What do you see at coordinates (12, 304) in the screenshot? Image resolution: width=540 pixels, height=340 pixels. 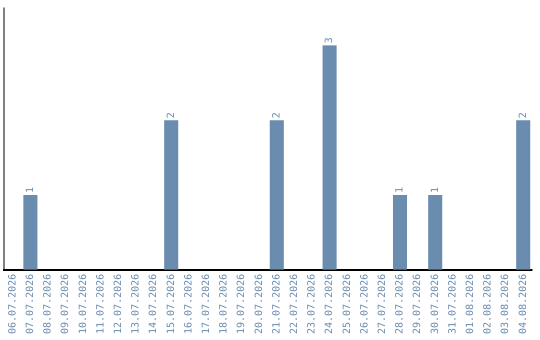 I see `x-tick-label: 06.07.2026` at bounding box center [12, 304].